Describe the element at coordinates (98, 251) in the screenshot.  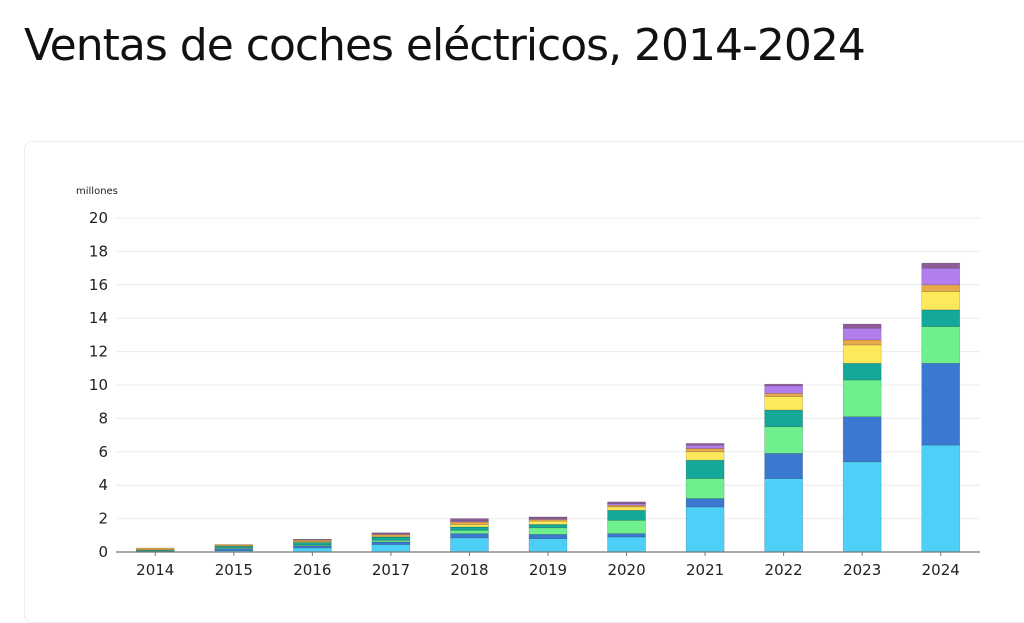
I see `y-tick-label: 18` at that location.